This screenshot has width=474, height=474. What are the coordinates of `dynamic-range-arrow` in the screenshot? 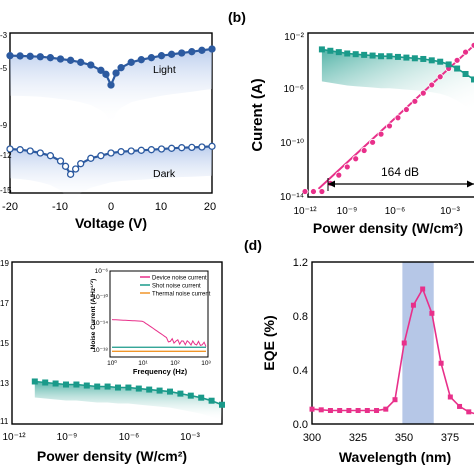 It's located at (400, 184).